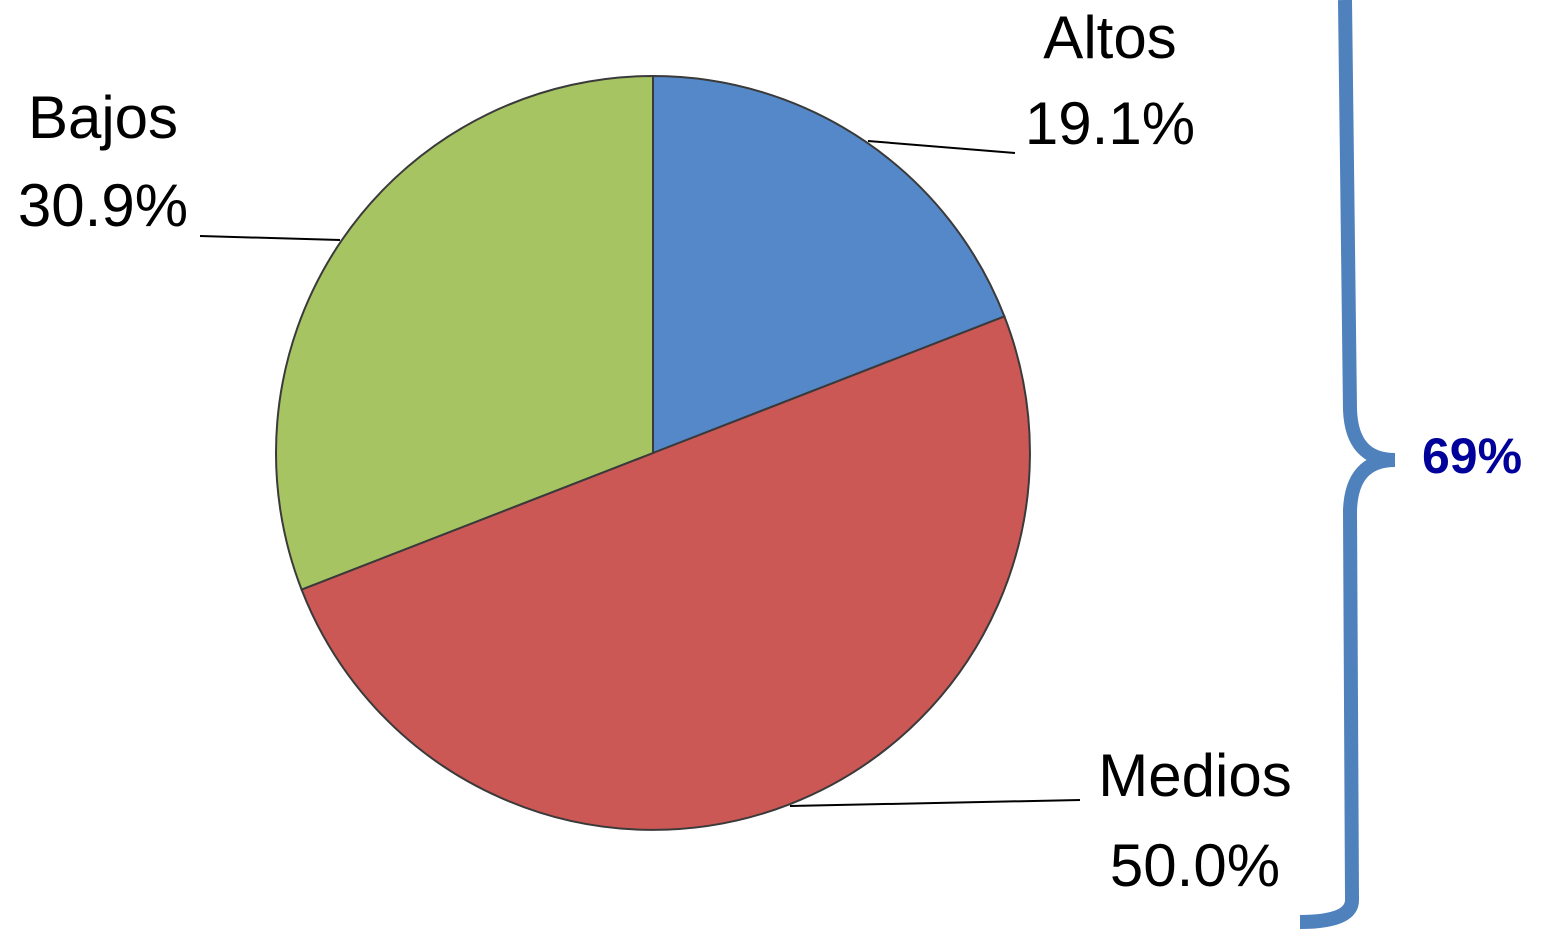 The width and height of the screenshot is (1542, 936). What do you see at coordinates (1109, 37) in the screenshot?
I see `category-label: Altos` at bounding box center [1109, 37].